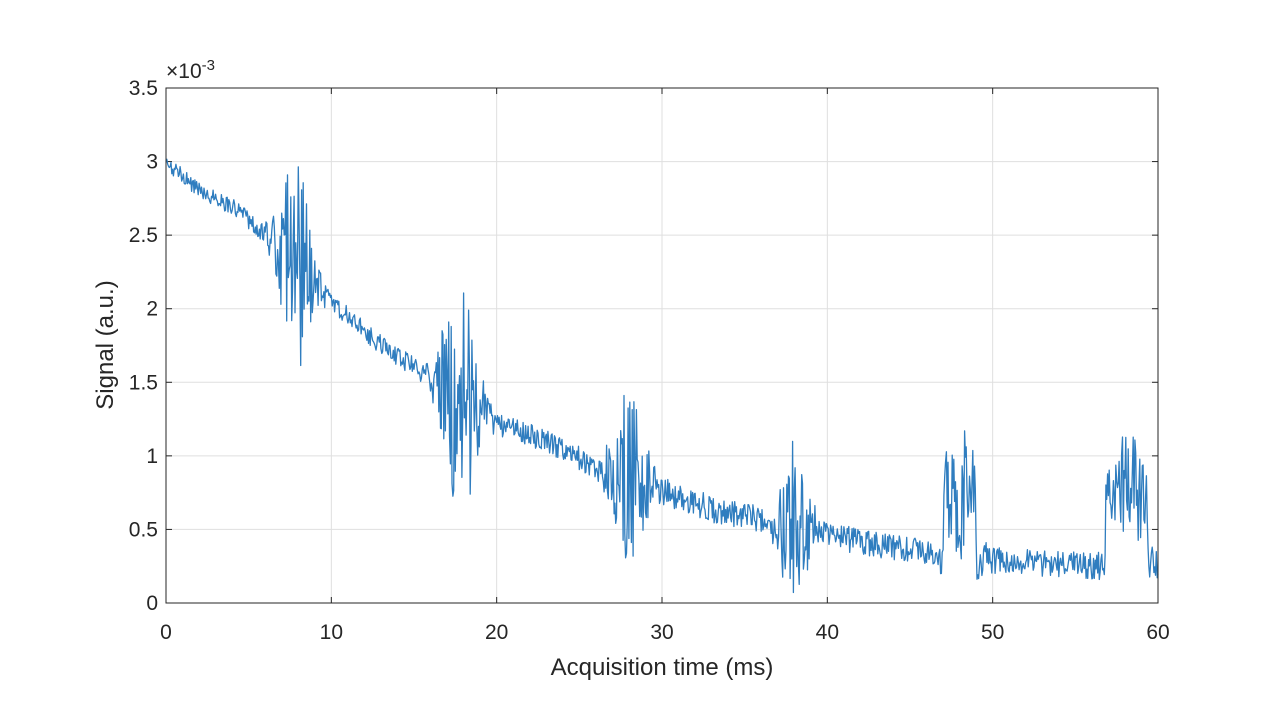 The width and height of the screenshot is (1280, 720). Describe the element at coordinates (827, 632) in the screenshot. I see `x-tick-label: 40` at that location.